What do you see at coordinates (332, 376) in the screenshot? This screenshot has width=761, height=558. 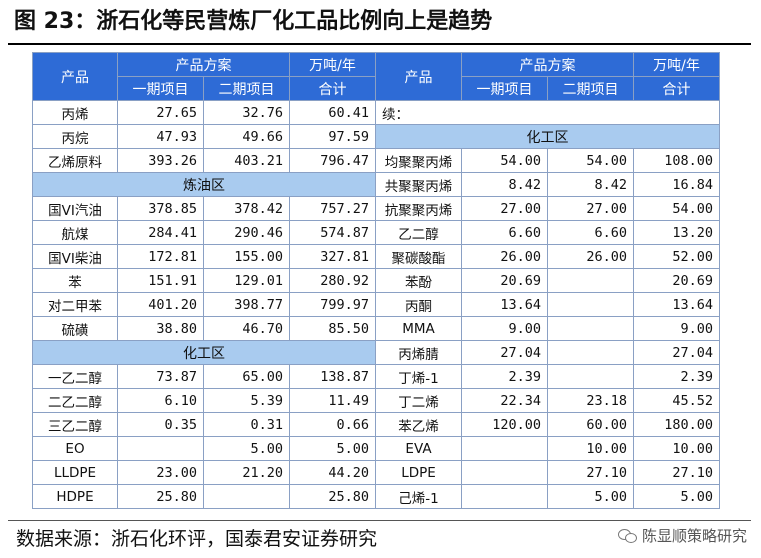 I see `left-total-value: 138.87` at bounding box center [332, 376].